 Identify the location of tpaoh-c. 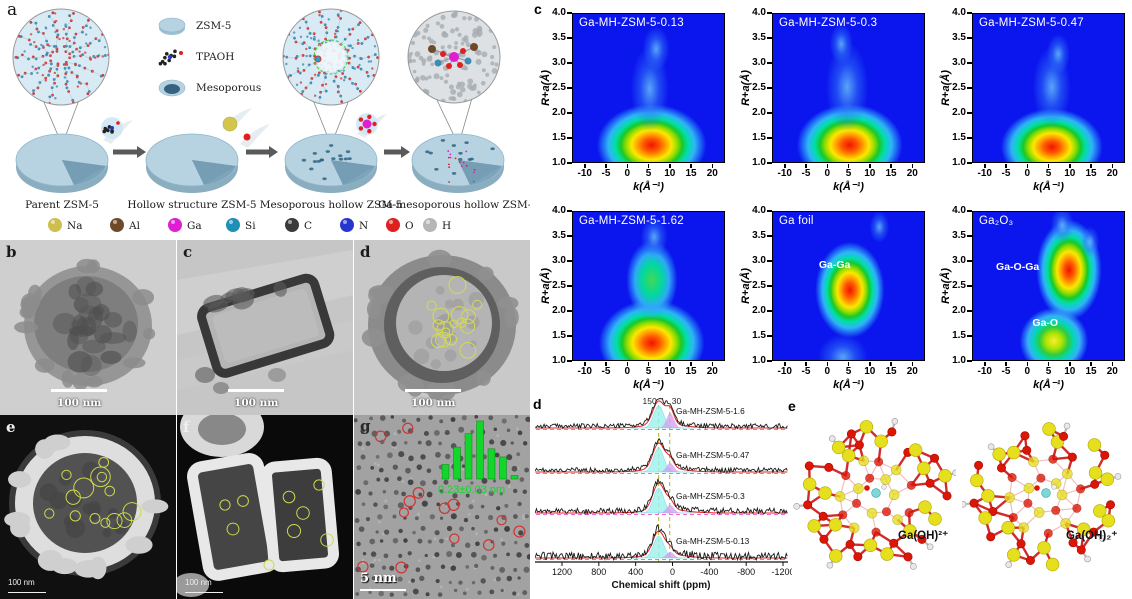
(105, 128).